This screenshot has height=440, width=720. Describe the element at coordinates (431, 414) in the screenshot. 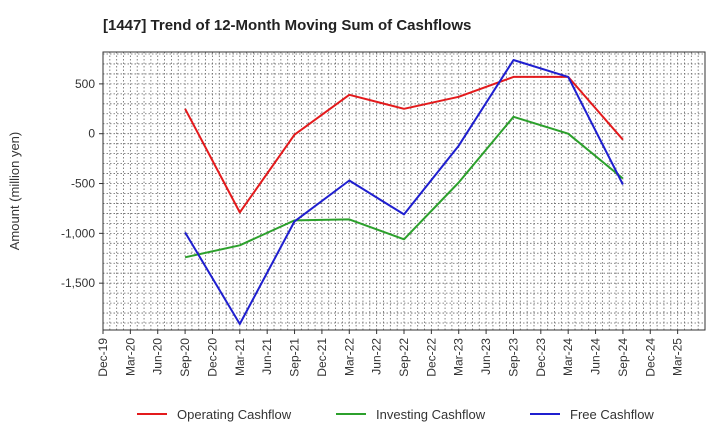

I see `investing-cashflow-legend-label: Investing Cashflow` at that location.